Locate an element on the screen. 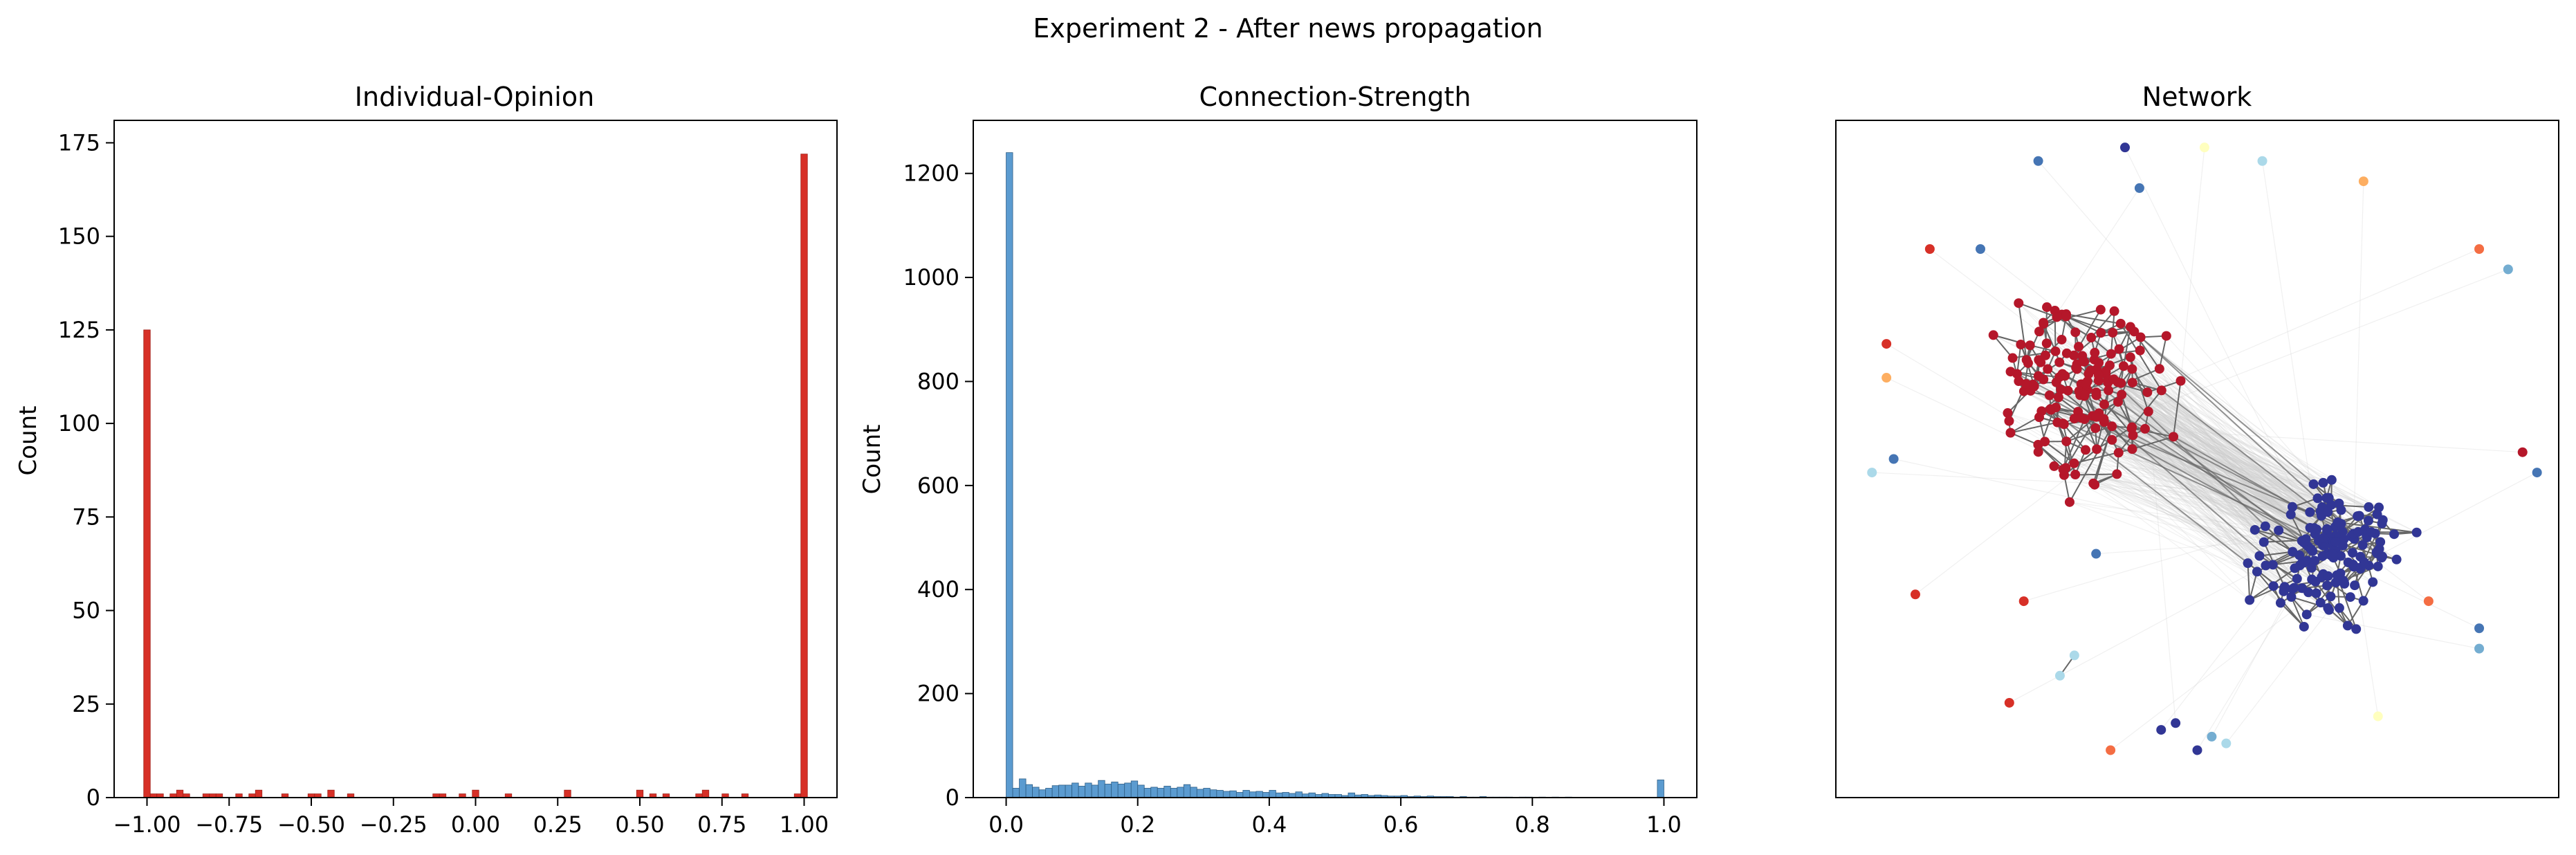 The width and height of the screenshot is (2576, 855). y-tick-label: 800 is located at coordinates (938, 381).